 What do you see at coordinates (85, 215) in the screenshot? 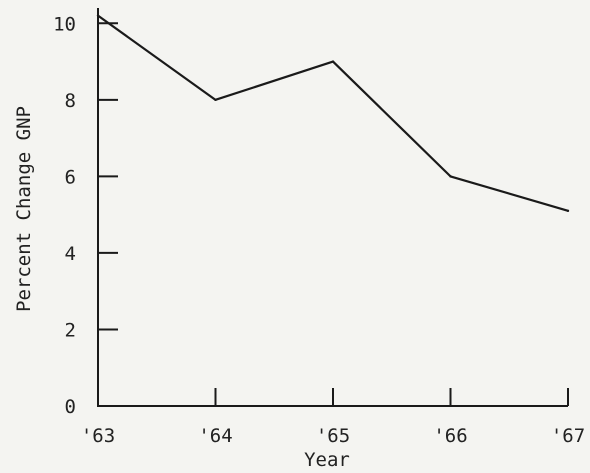
I see `y-ticks: 0 2 4 6 8 10` at bounding box center [85, 215].